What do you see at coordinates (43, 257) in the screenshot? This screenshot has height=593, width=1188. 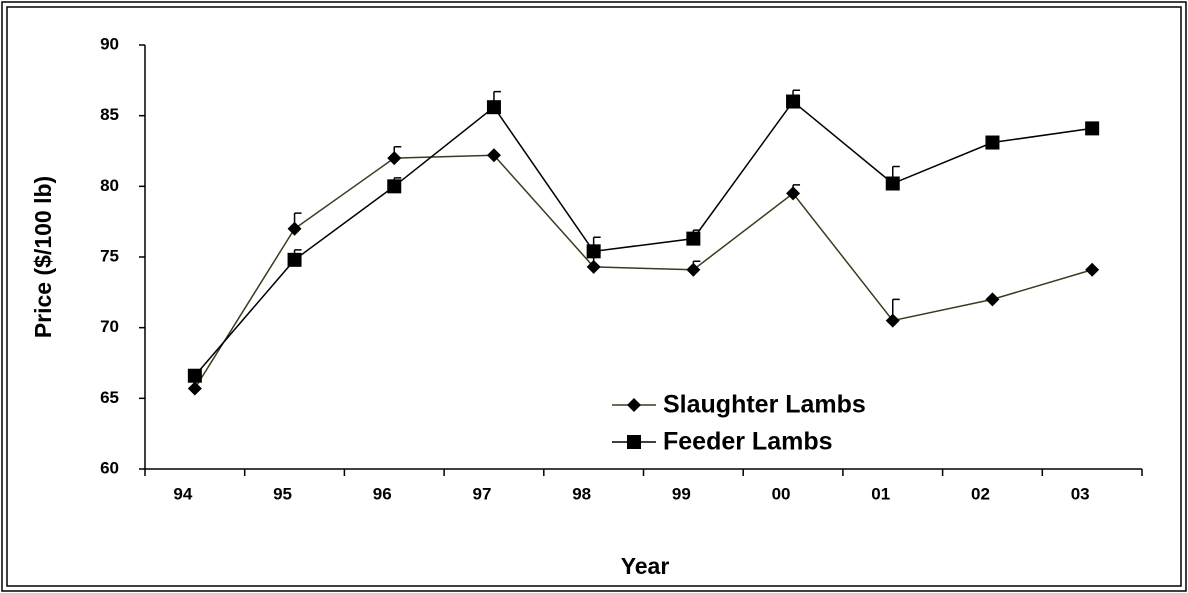 I see `y-axis-title: Price ($/100 lb)` at bounding box center [43, 257].